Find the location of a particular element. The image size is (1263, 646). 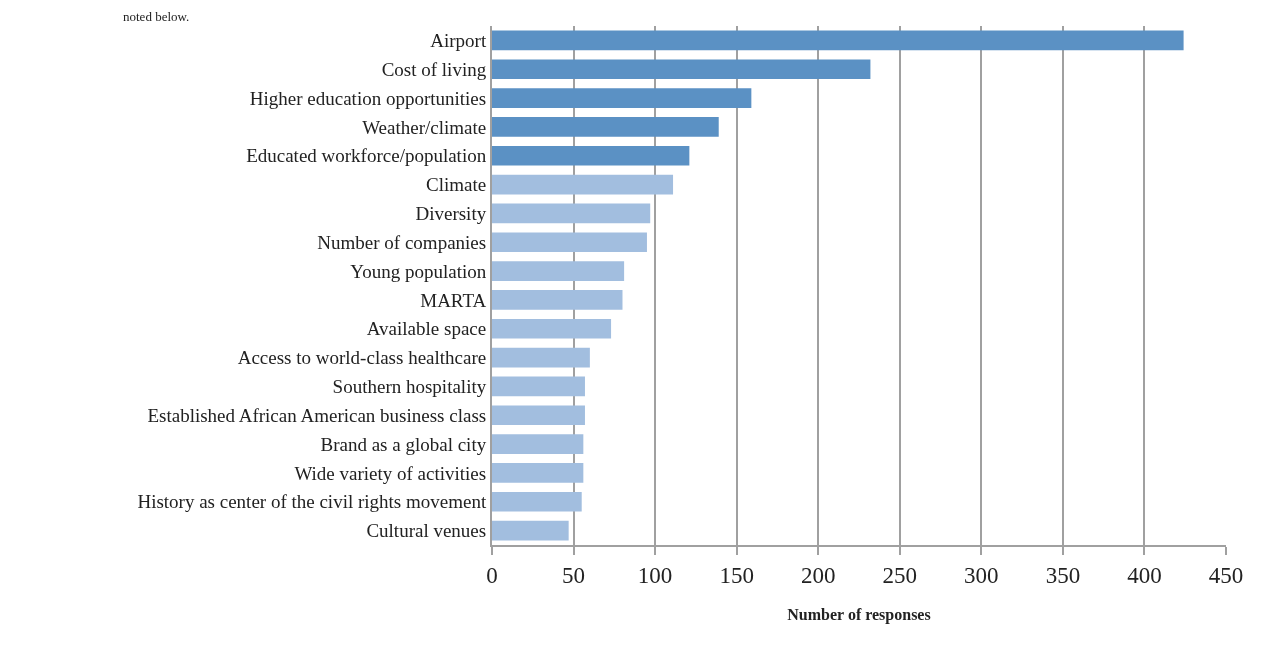

y-tick-label: Available space is located at coordinates (426, 329).